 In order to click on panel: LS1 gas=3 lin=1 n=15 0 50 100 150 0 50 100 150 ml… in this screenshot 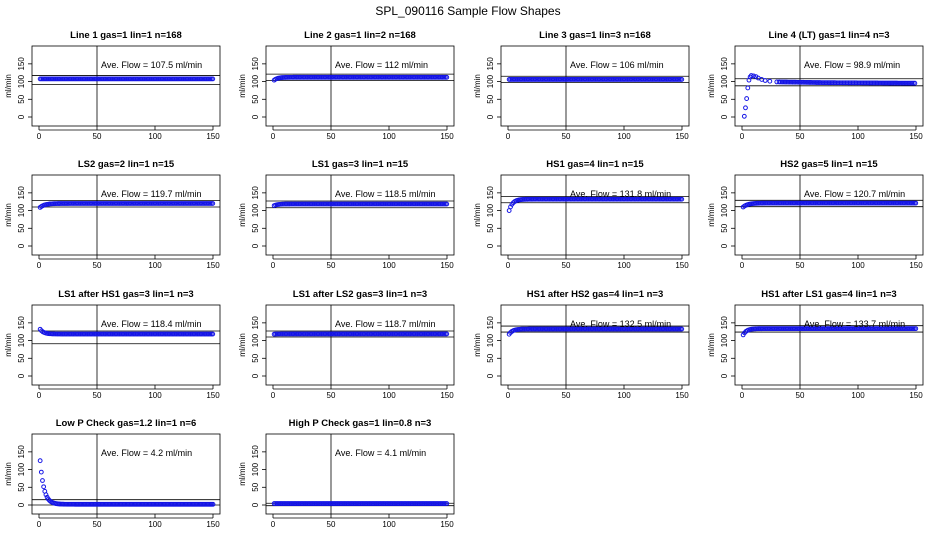, I will do `click(346, 214)`.